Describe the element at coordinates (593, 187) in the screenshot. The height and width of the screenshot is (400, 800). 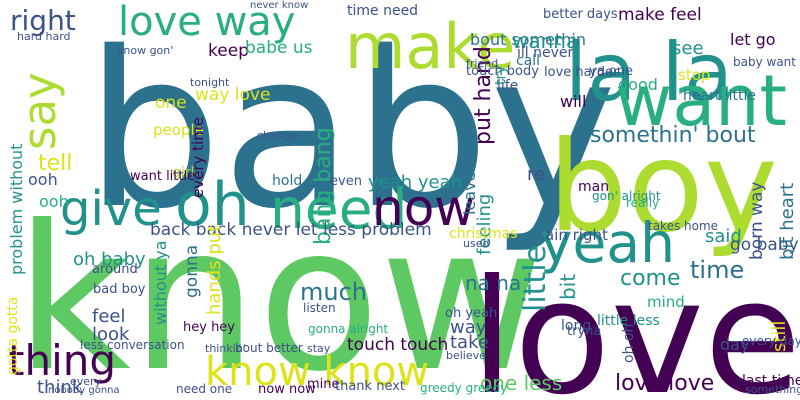
I see `cloud-word: man` at that location.